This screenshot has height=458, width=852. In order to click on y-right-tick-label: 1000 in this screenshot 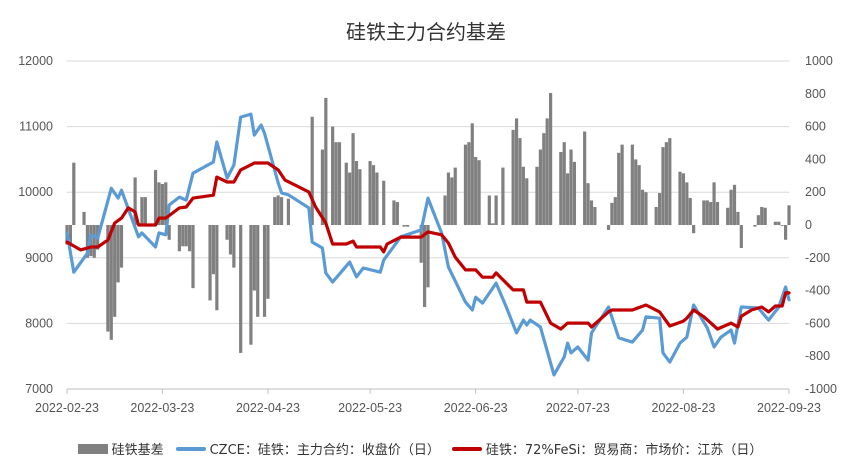, I will do `click(819, 61)`.